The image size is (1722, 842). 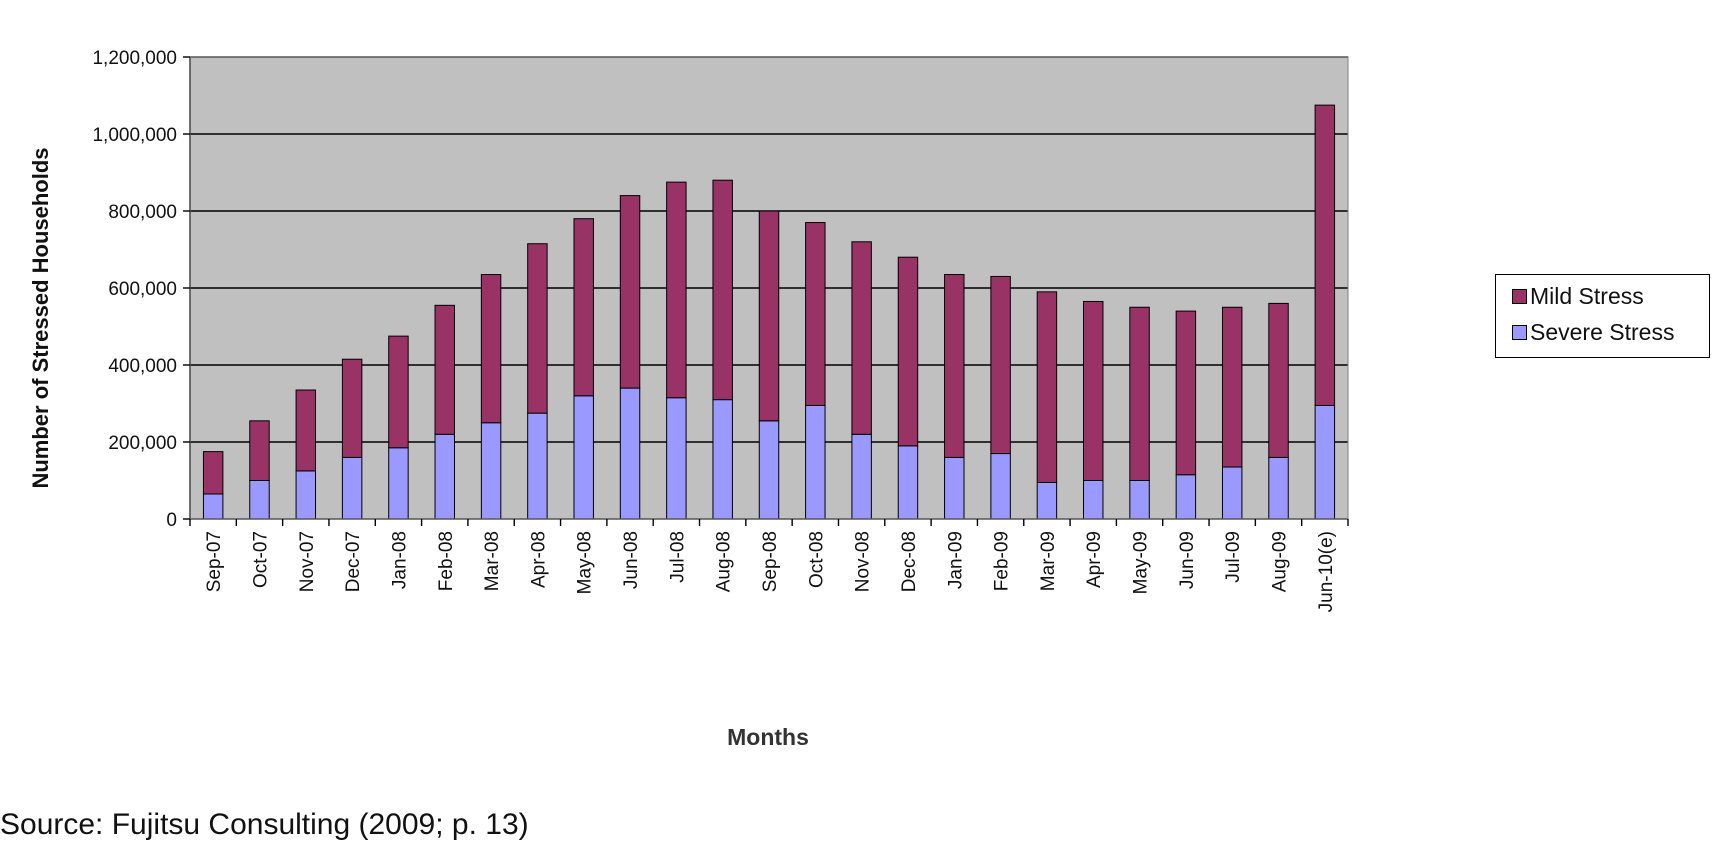 I want to click on x-tick-label: Feb-08, so click(x=446, y=561).